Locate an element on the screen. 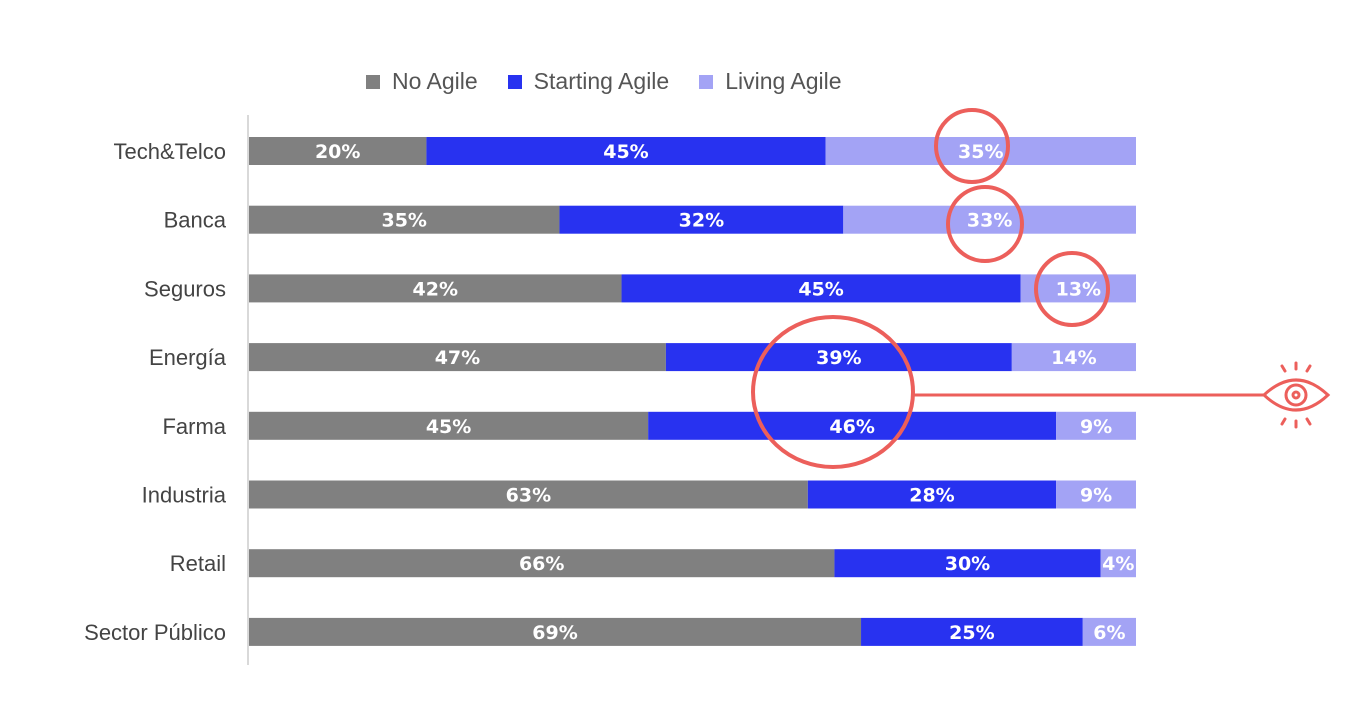 This screenshot has width=1350, height=720. legend-item-no-agile: No Agile is located at coordinates (422, 81).